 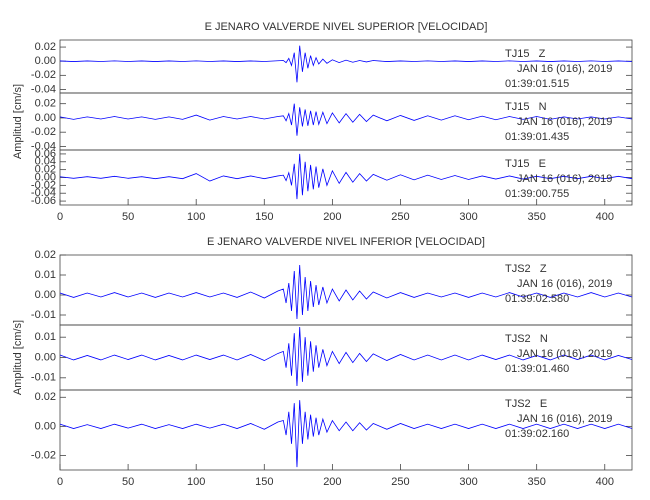 What do you see at coordinates (537, 369) in the screenshot?
I see `time-label: 01:39:01.460` at bounding box center [537, 369].